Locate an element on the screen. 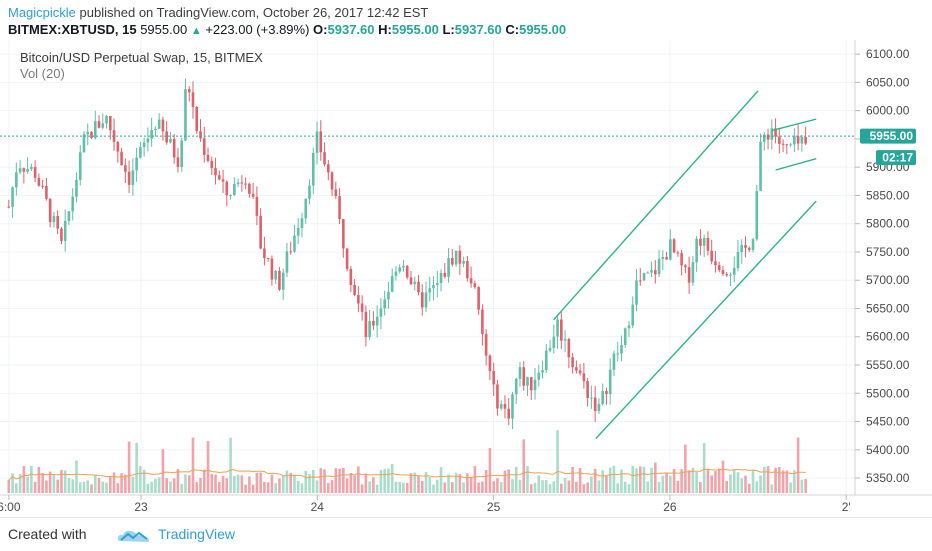 This screenshot has width=932, height=551. svg-text: 02:17 is located at coordinates (897, 158).